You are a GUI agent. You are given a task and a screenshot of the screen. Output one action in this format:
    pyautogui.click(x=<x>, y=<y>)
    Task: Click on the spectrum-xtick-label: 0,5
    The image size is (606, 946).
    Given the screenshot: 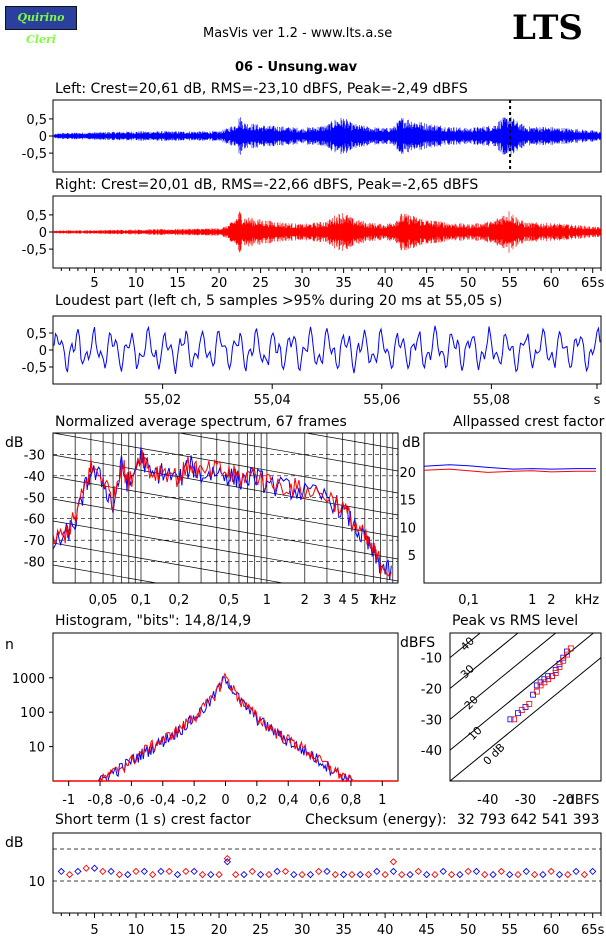 What is the action you would take?
    pyautogui.click(x=229, y=600)
    